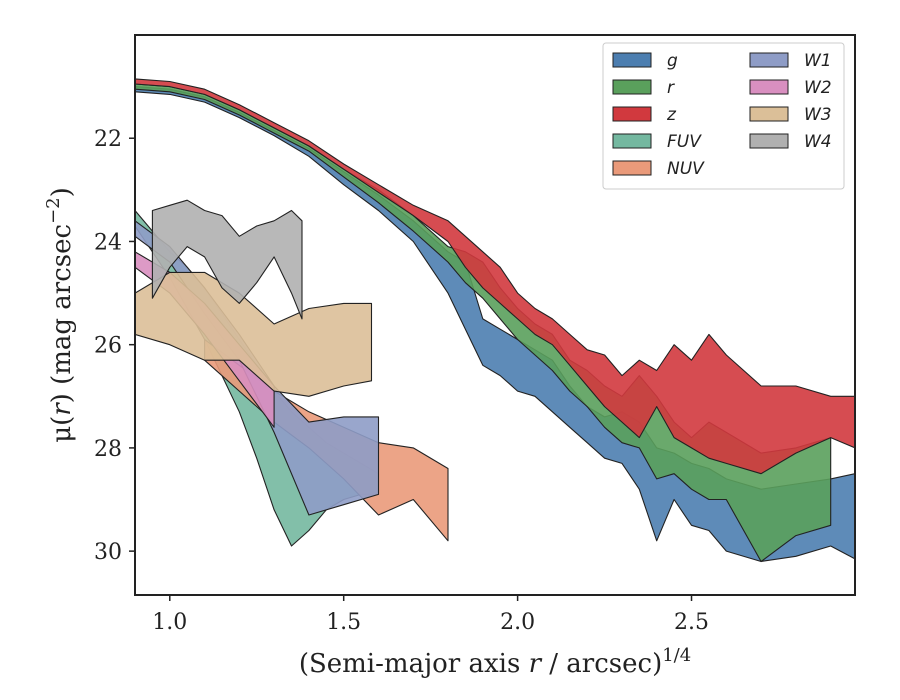 The height and width of the screenshot is (700, 900). Describe the element at coordinates (632, 141) in the screenshot. I see `legend-swatch-fuv` at that location.